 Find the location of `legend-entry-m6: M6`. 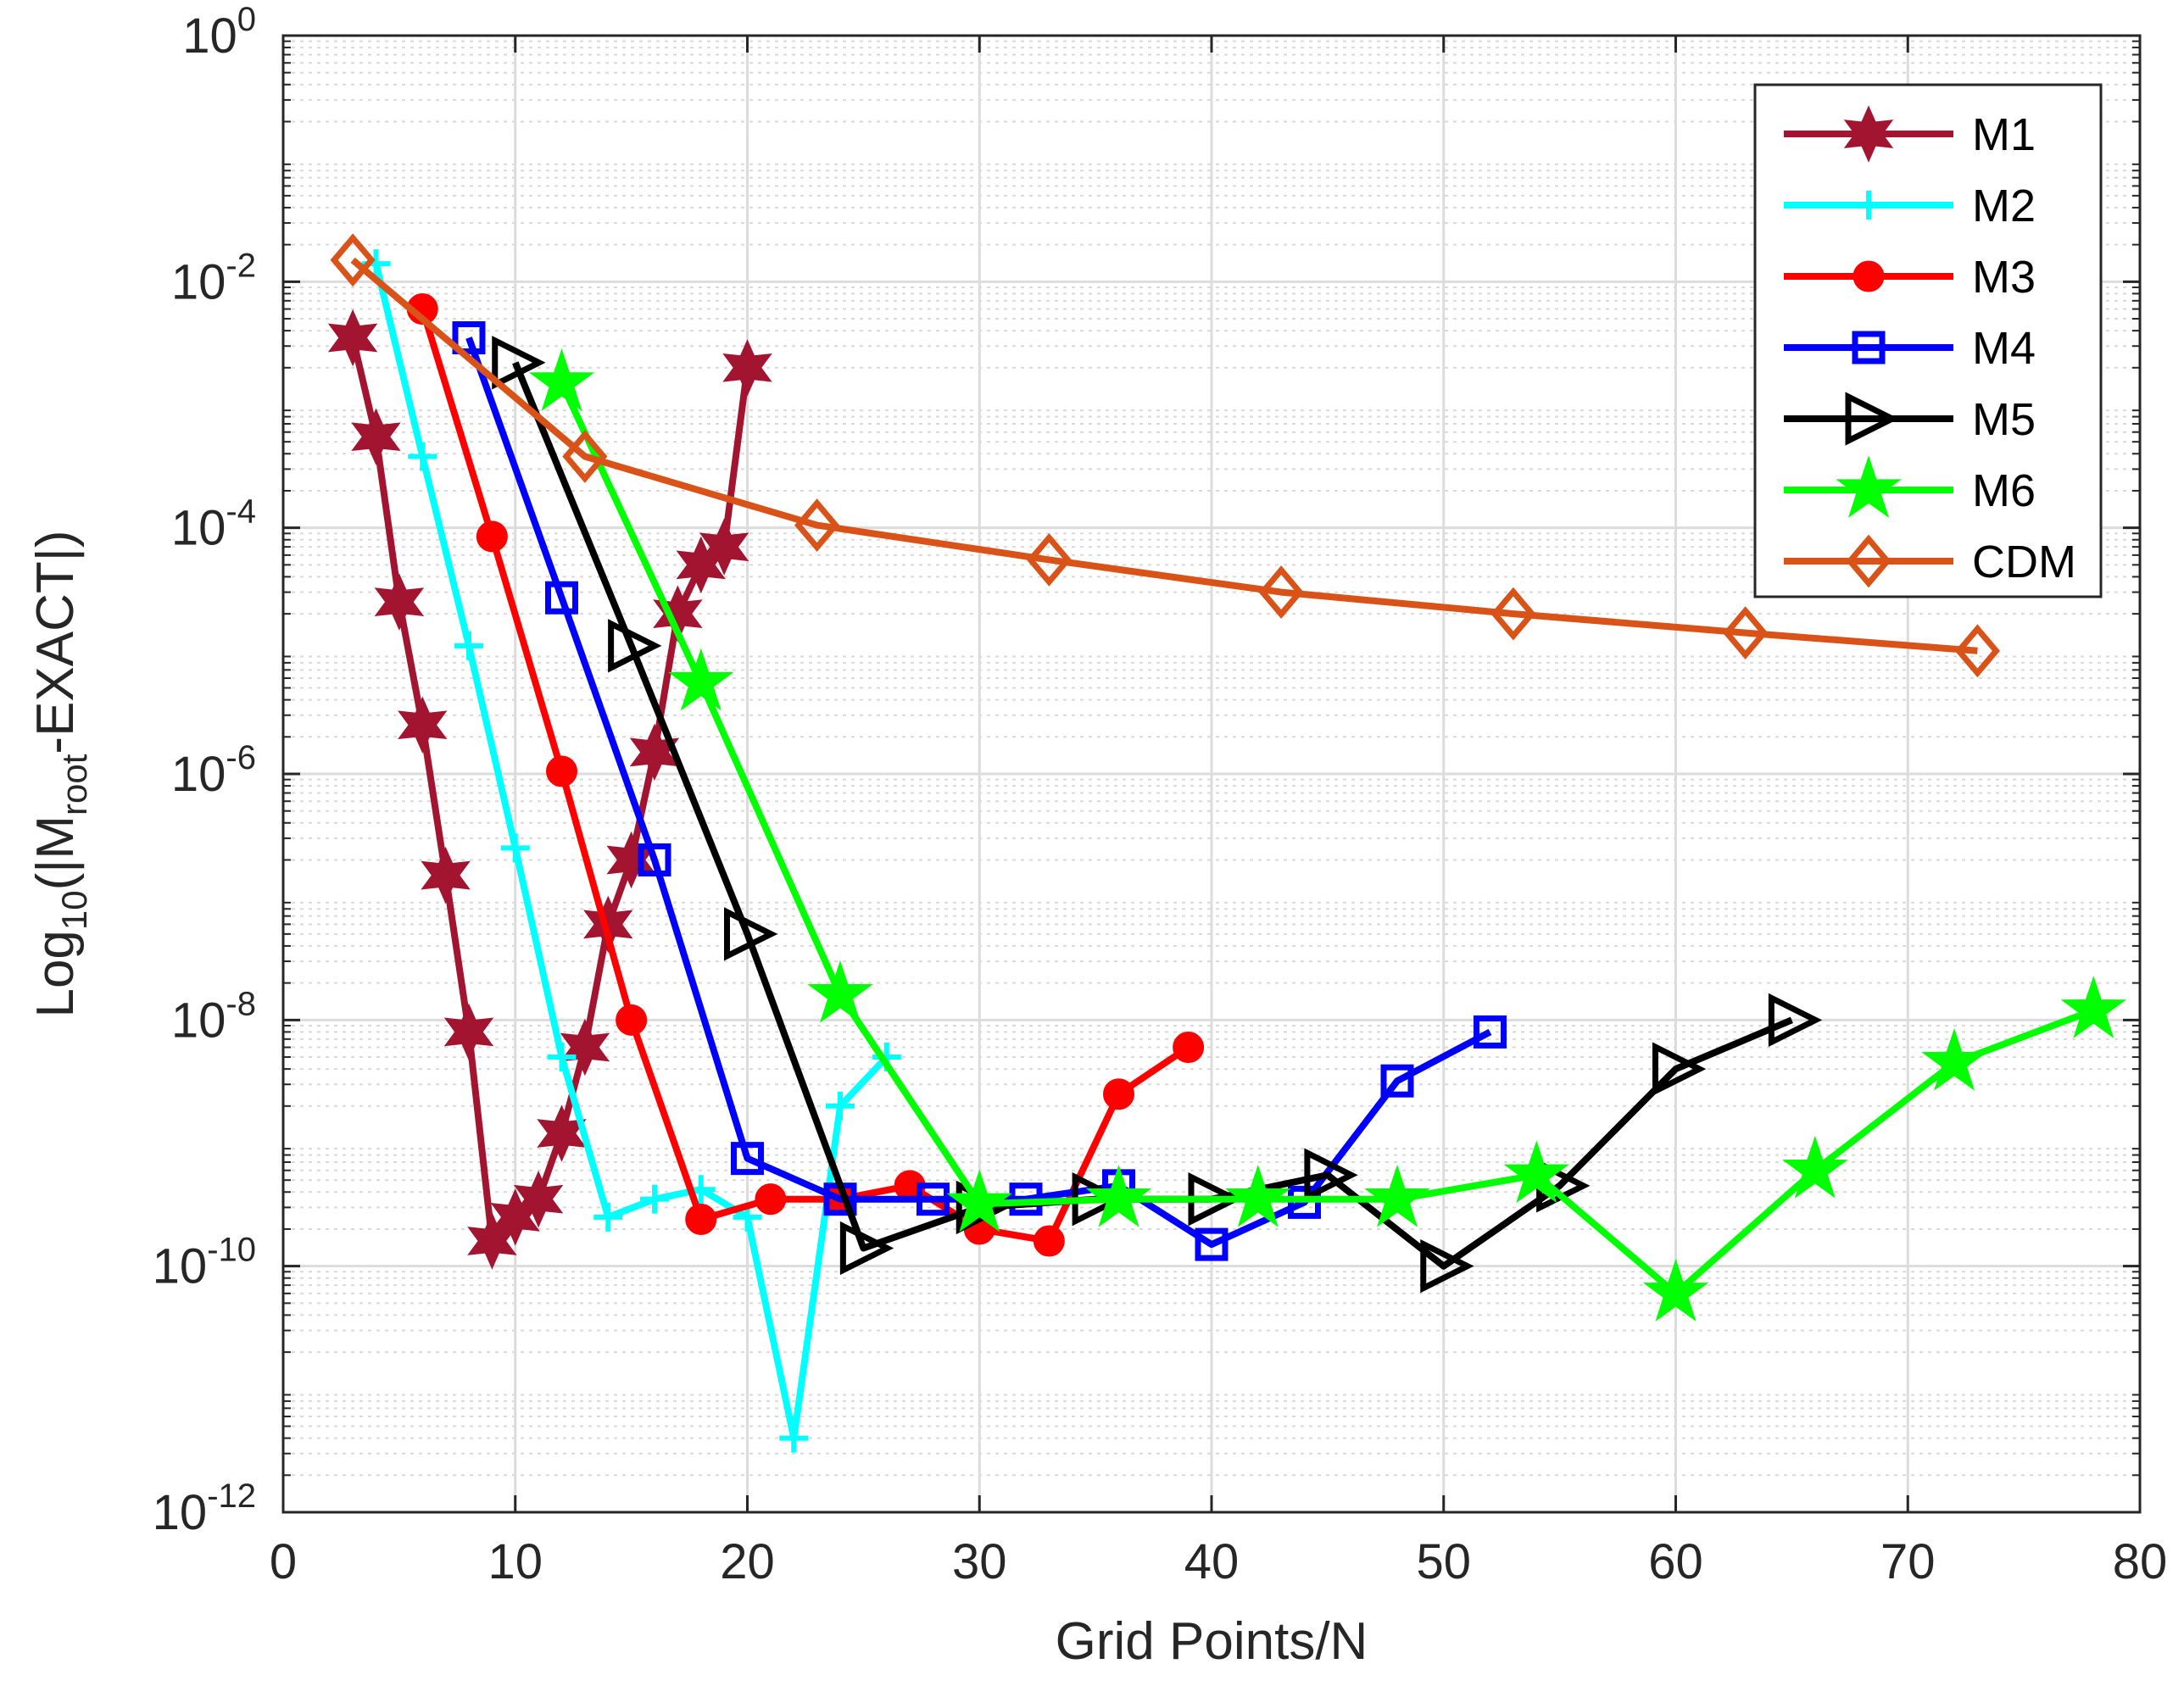

legend-entry-m6: M6 is located at coordinates (1910, 486).